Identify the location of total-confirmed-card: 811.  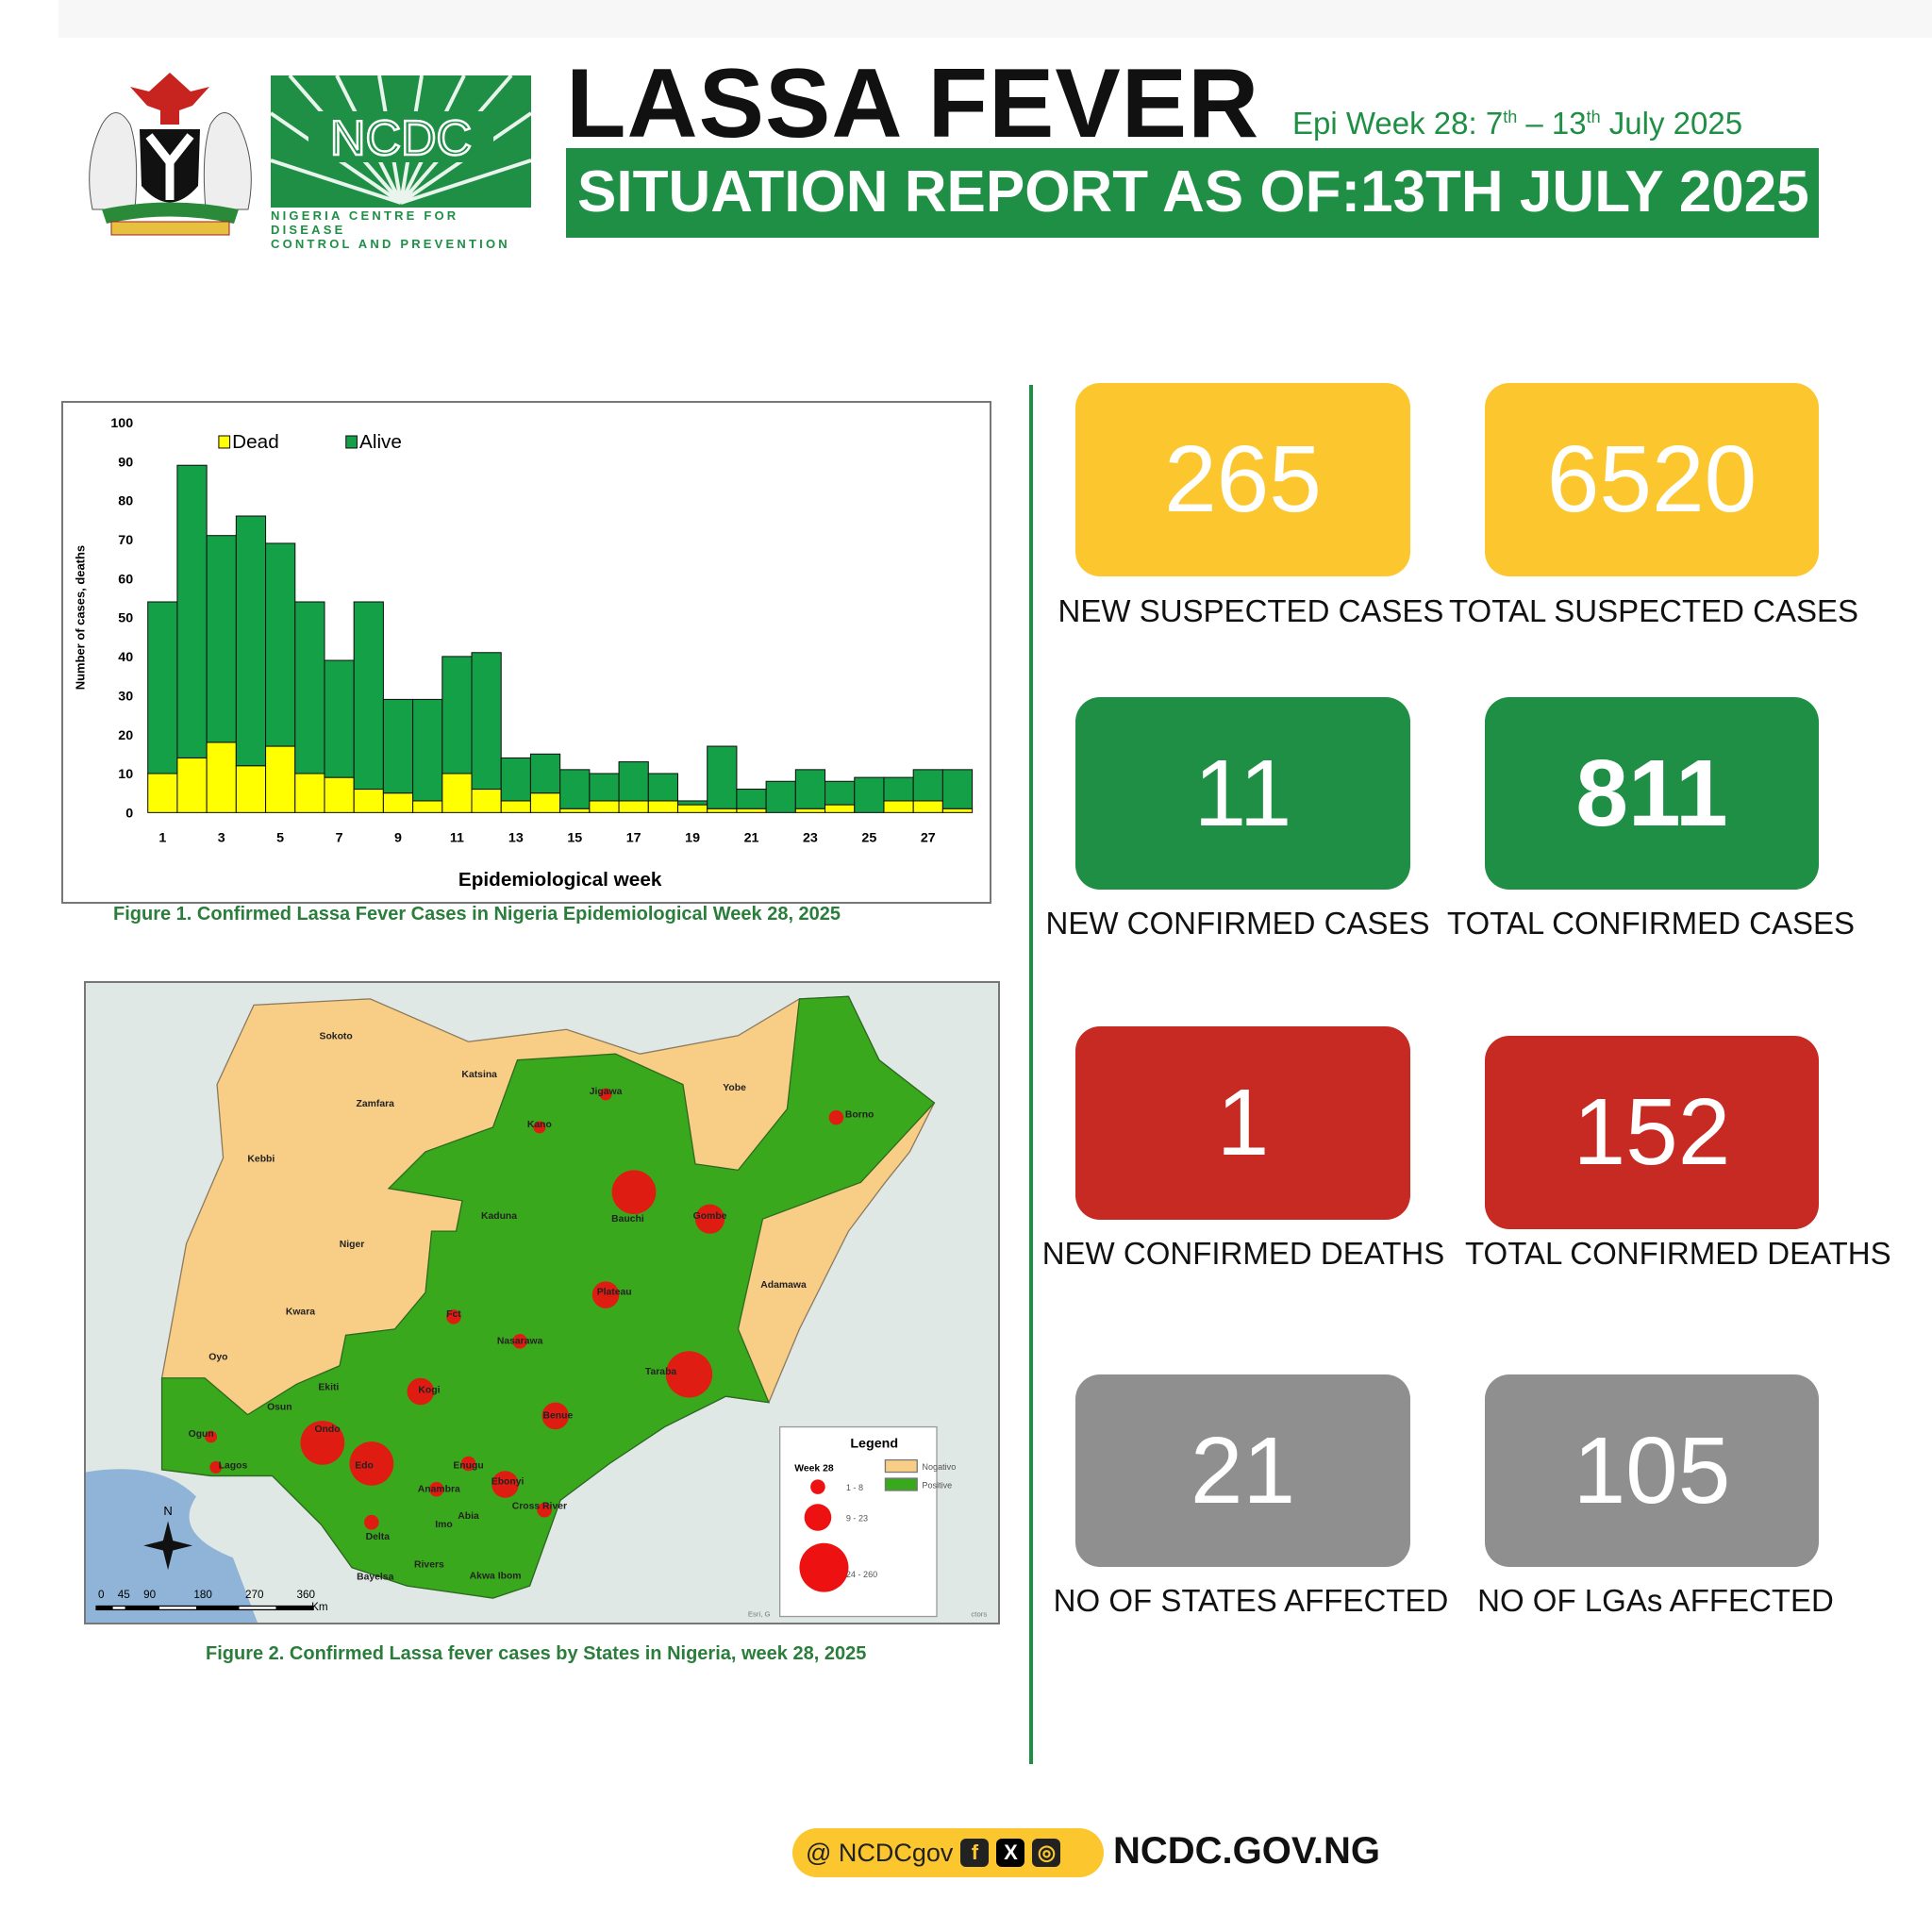
(1652, 794).